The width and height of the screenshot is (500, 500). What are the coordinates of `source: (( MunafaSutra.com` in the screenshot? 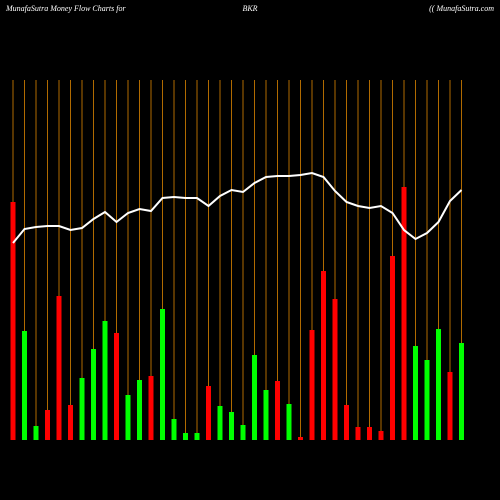 It's located at (461, 8).